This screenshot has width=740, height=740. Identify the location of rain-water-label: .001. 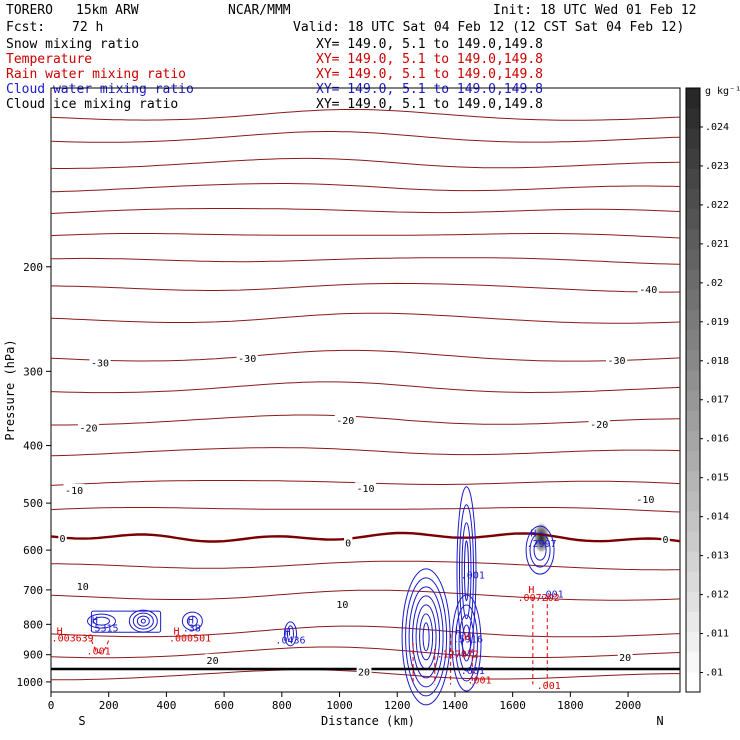
(549, 686).